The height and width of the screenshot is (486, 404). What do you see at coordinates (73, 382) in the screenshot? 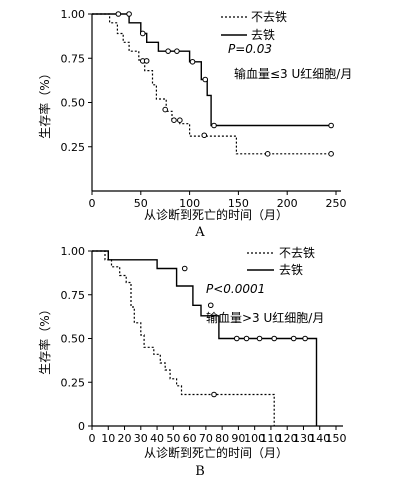
I see `panel-b-y-tick-label: 0.25` at bounding box center [73, 382].